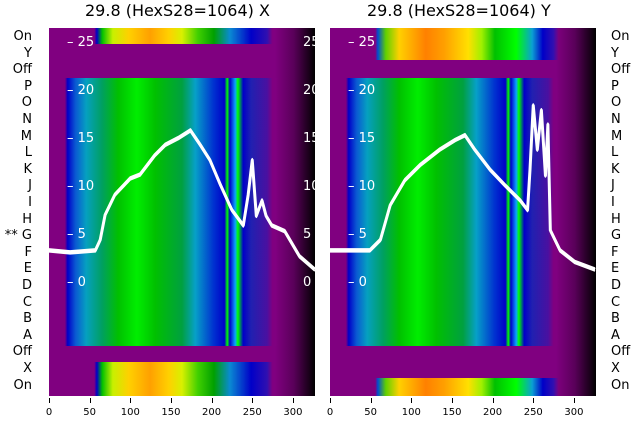 The width and height of the screenshot is (640, 440). Describe the element at coordinates (27, 368) in the screenshot. I see `row-label: X` at that location.